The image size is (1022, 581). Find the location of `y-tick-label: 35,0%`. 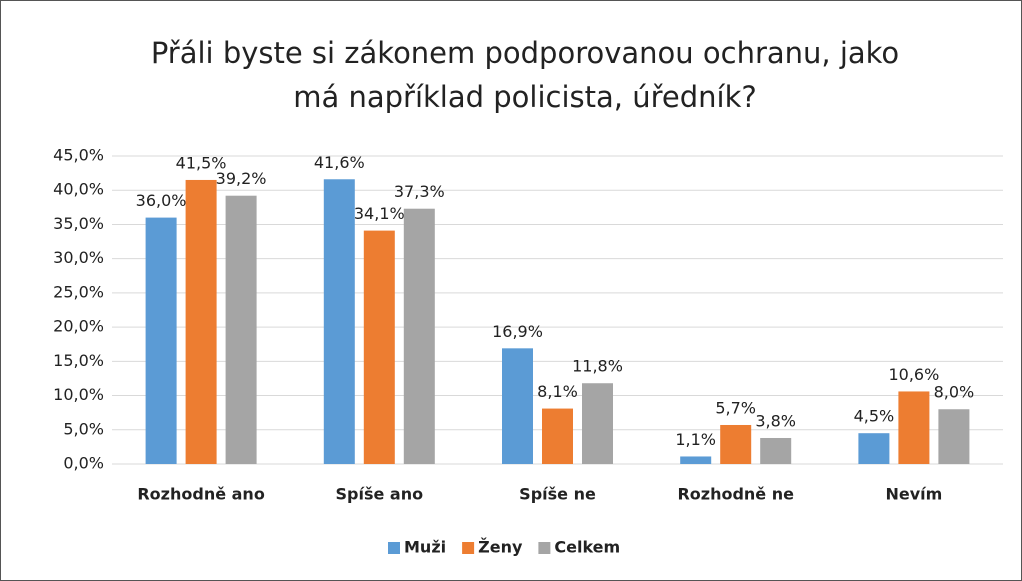

y-tick-label: 35,0% is located at coordinates (78, 223).